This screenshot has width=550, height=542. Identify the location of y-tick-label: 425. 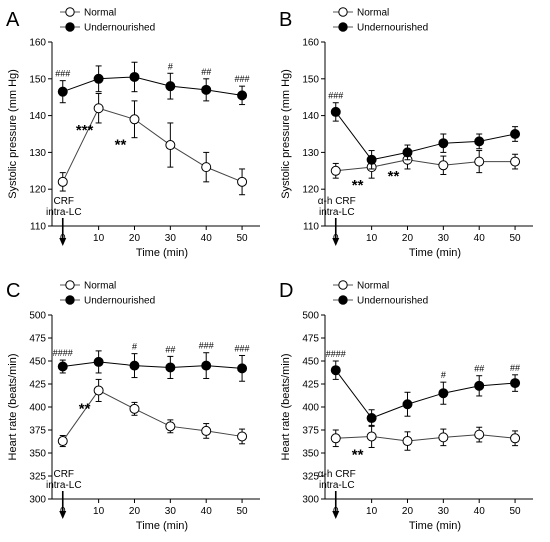
(310, 385).